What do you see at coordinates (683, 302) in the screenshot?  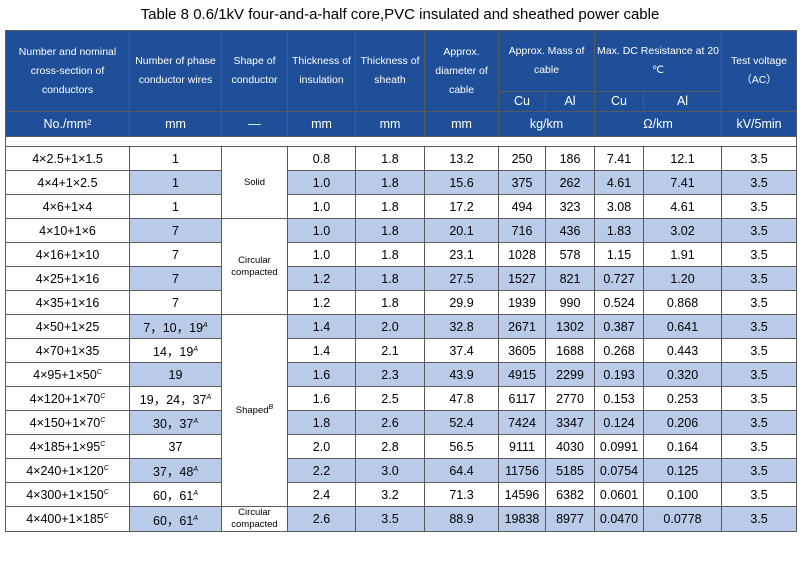 I see `cell-ral: 0.868` at bounding box center [683, 302].